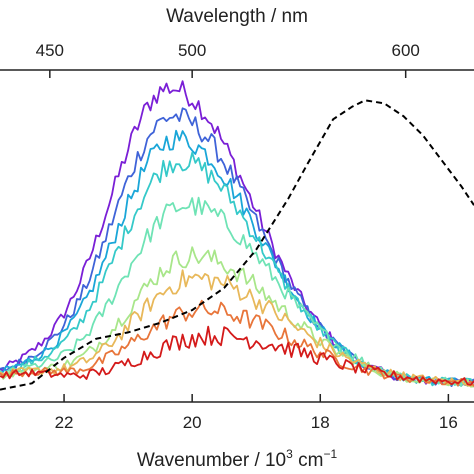 The image size is (474, 474). I want to click on bottom-axis-title-prefix: Wavenumber / 10, so click(211, 460).